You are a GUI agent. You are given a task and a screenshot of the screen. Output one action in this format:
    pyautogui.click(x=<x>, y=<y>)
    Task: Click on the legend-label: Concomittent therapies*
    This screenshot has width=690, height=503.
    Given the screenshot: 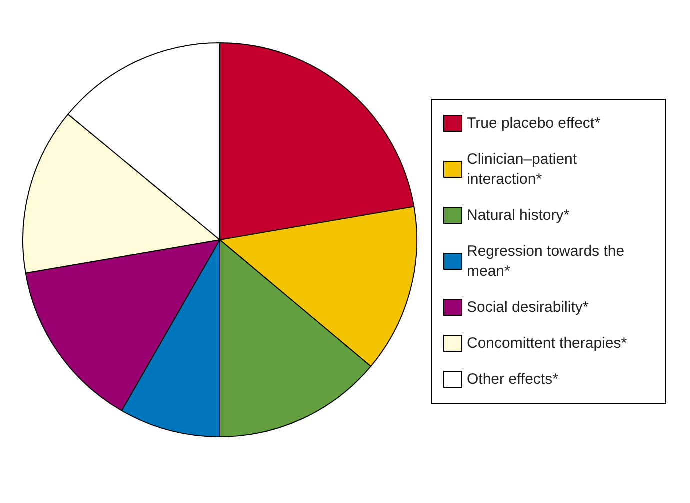 What is the action you would take?
    pyautogui.click(x=547, y=343)
    